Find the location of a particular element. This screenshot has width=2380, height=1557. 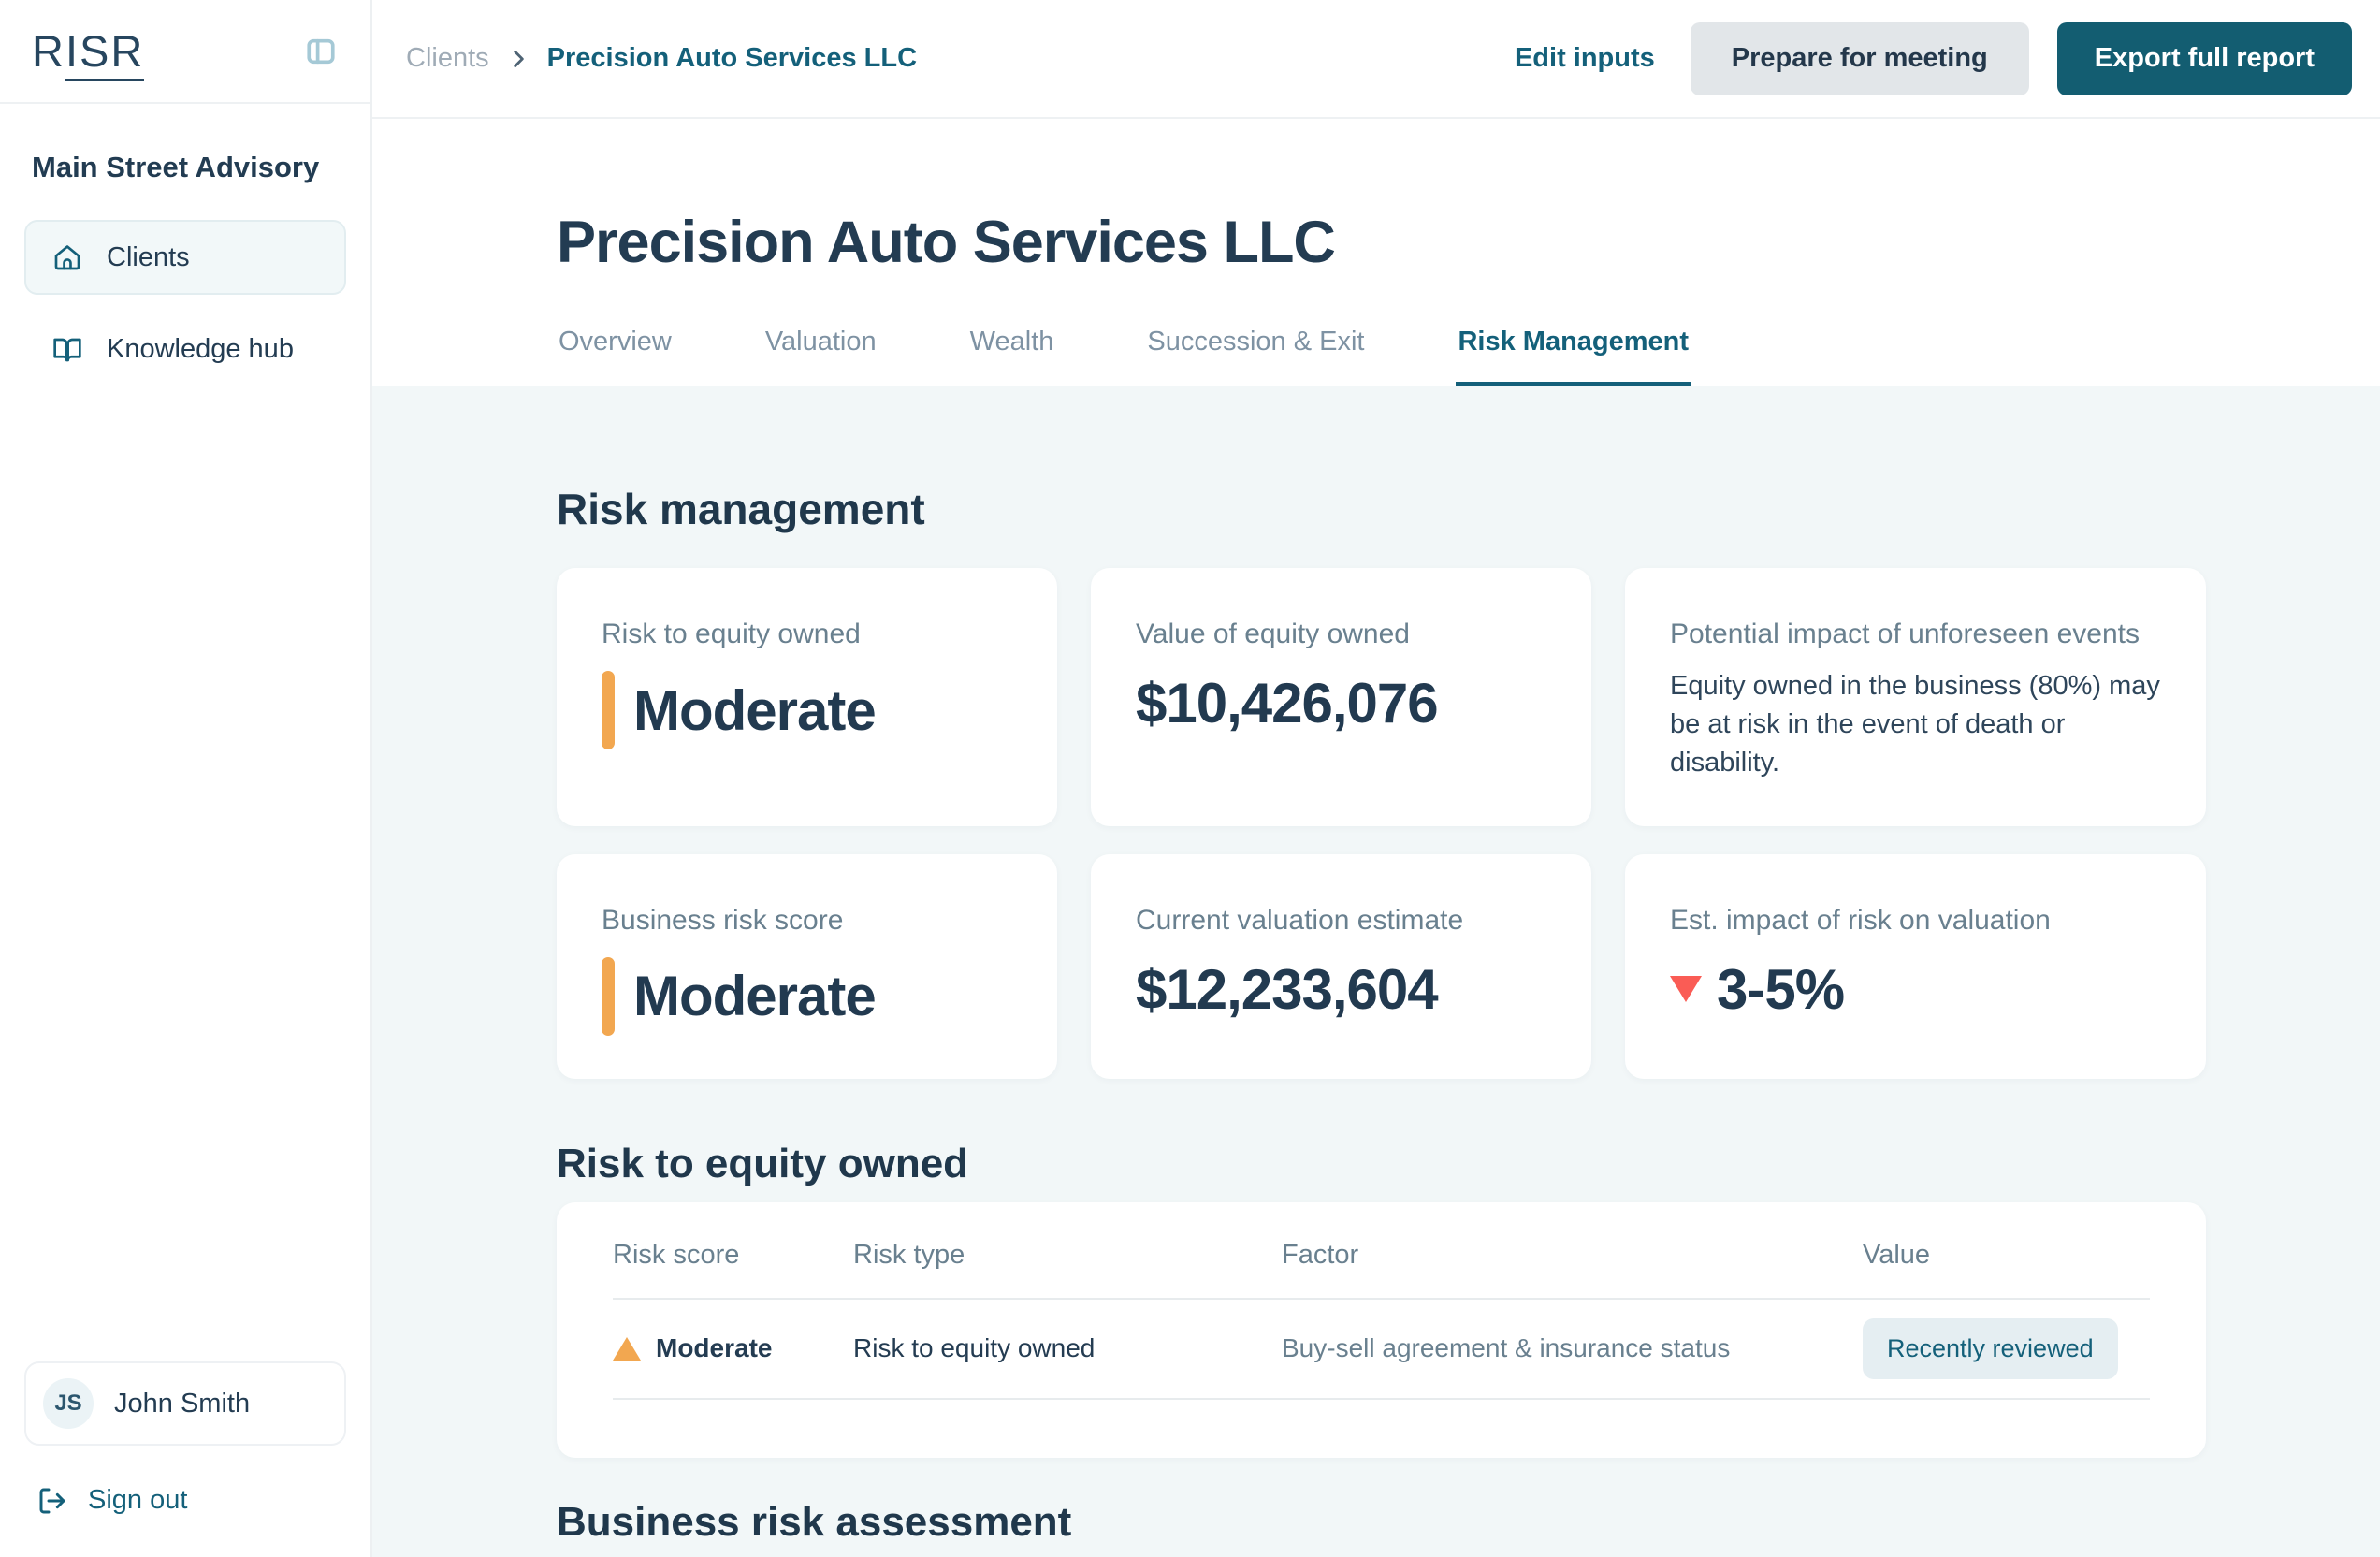

sidebar-item-label: Clients is located at coordinates (148, 257).